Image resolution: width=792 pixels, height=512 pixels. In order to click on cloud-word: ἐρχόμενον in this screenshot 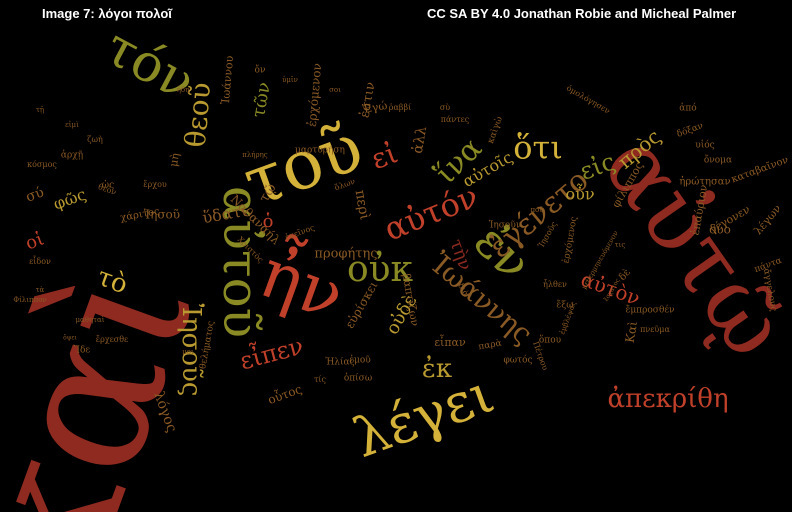, I will do `click(315, 95)`.